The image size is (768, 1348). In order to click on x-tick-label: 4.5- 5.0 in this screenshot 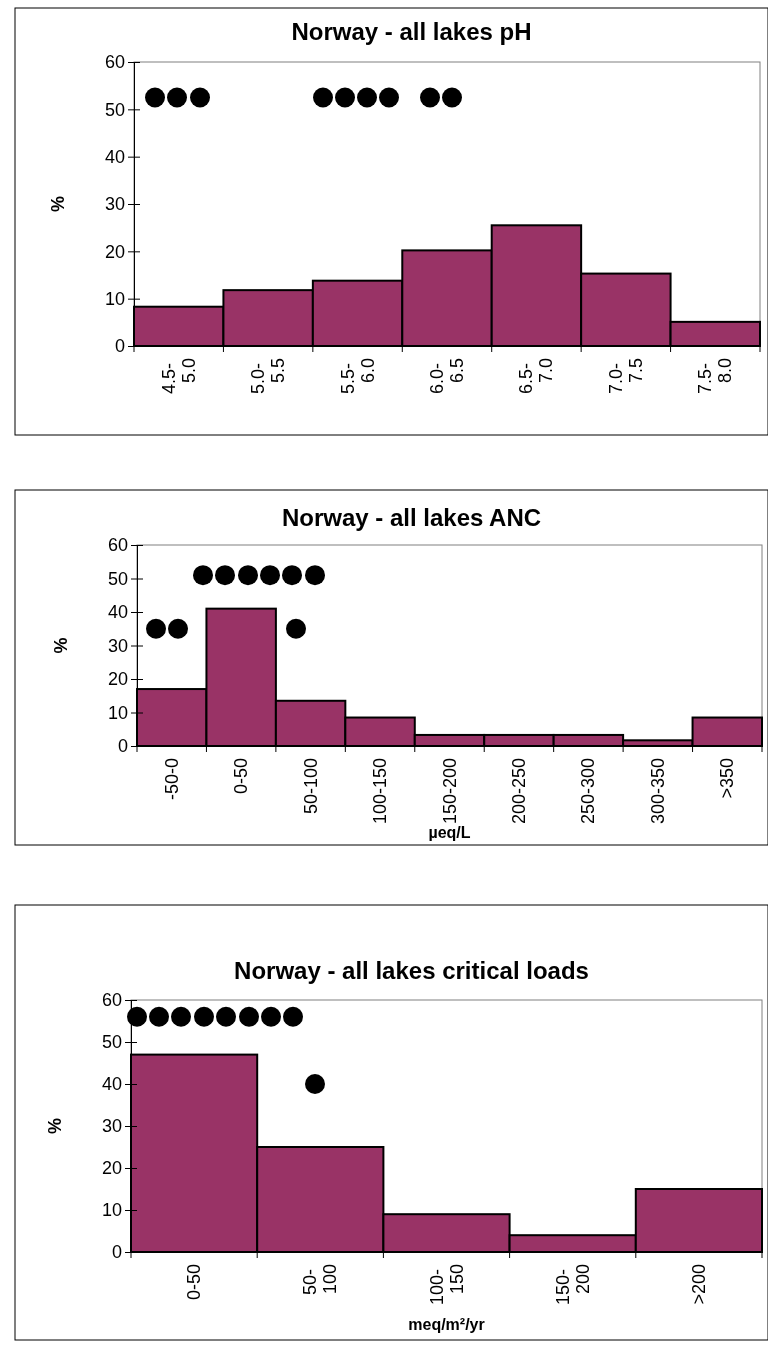, I will do `click(178, 376)`.